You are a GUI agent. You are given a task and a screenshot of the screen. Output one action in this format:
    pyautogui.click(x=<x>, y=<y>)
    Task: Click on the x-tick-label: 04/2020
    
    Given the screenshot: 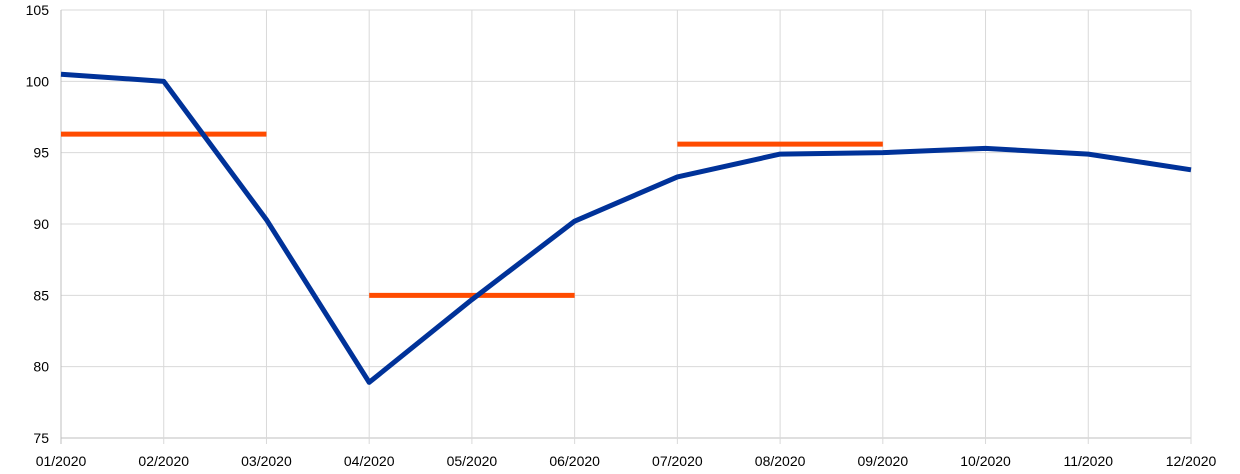 What is the action you would take?
    pyautogui.click(x=369, y=461)
    